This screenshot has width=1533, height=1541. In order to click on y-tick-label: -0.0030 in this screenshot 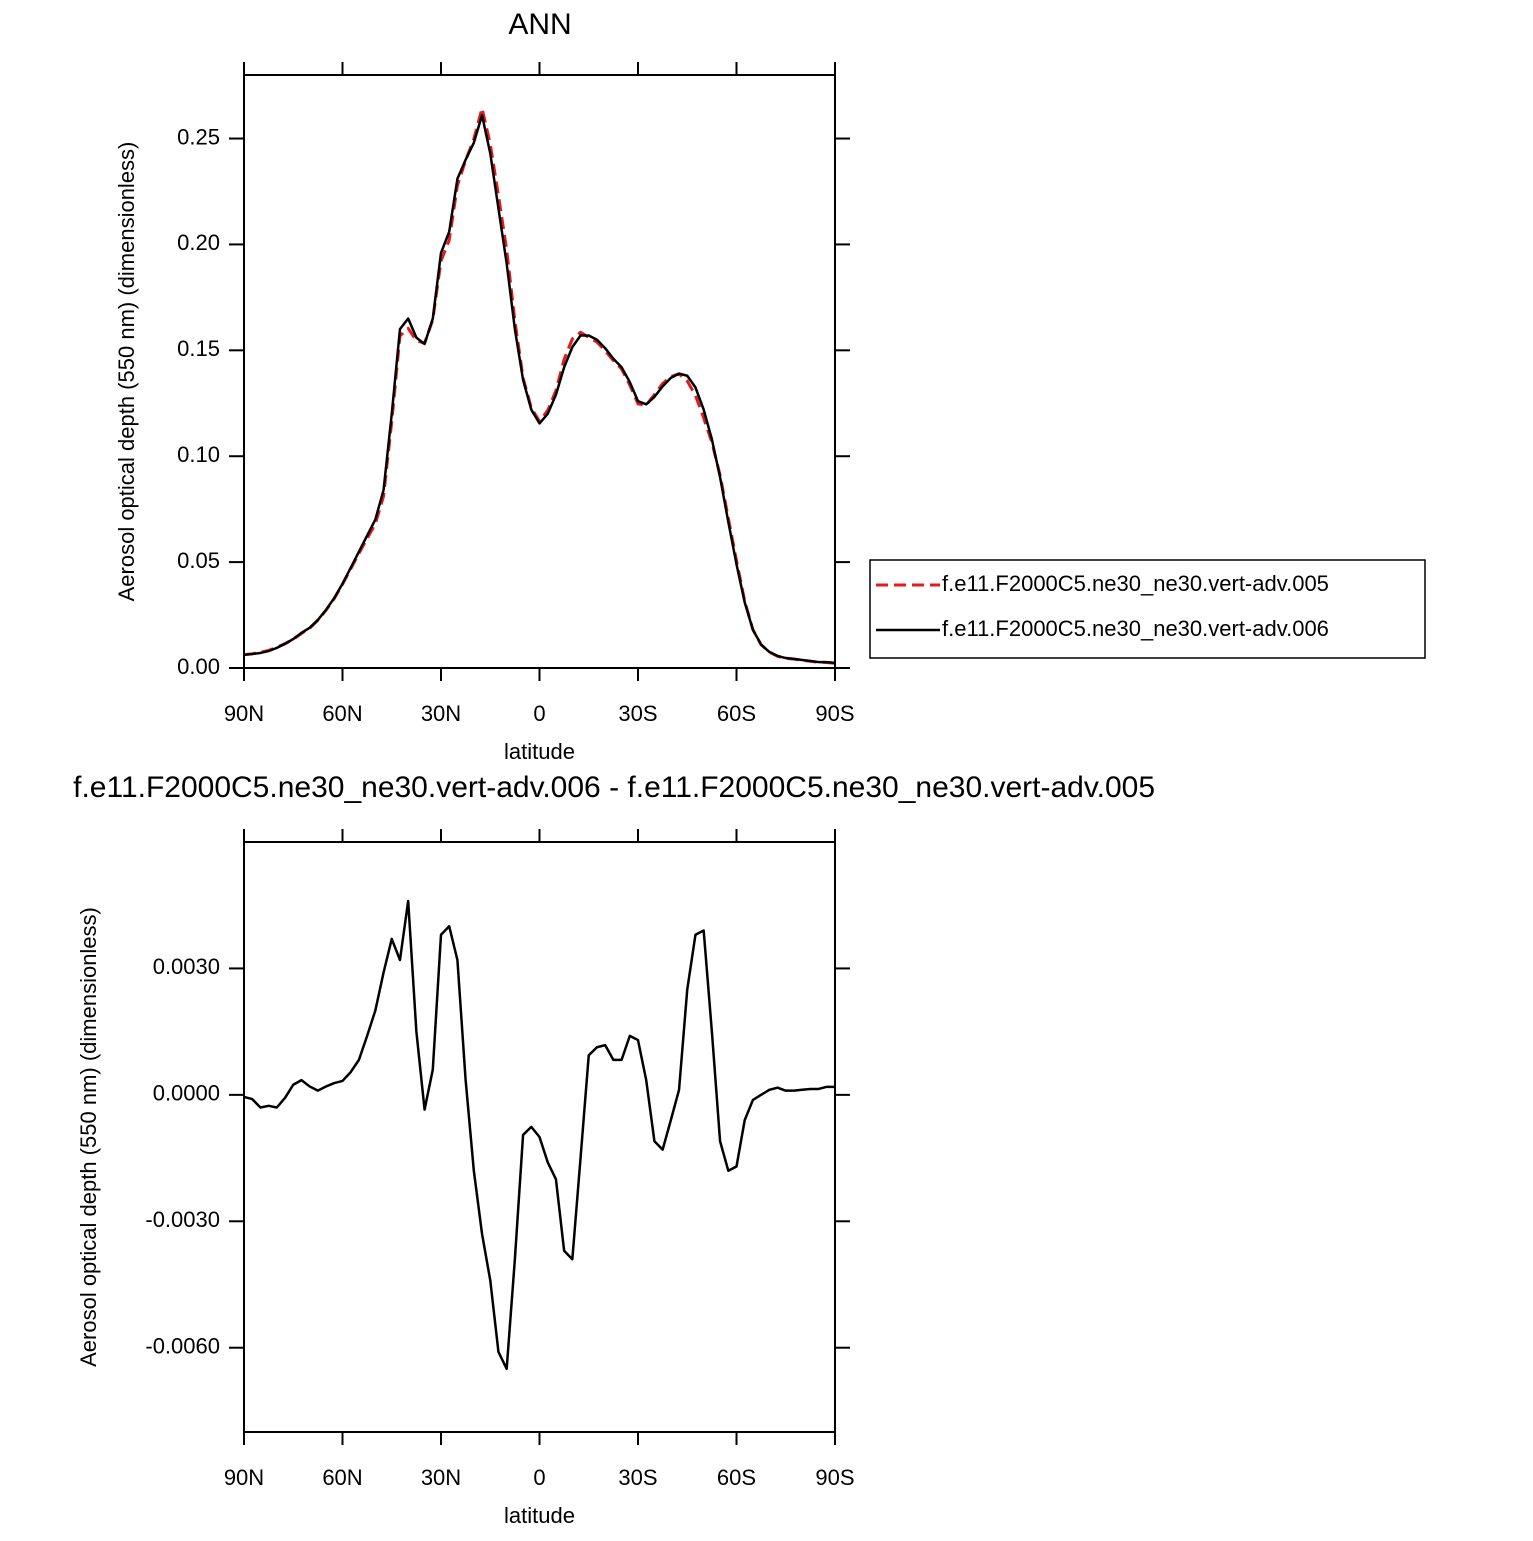, I will do `click(182, 1219)`.